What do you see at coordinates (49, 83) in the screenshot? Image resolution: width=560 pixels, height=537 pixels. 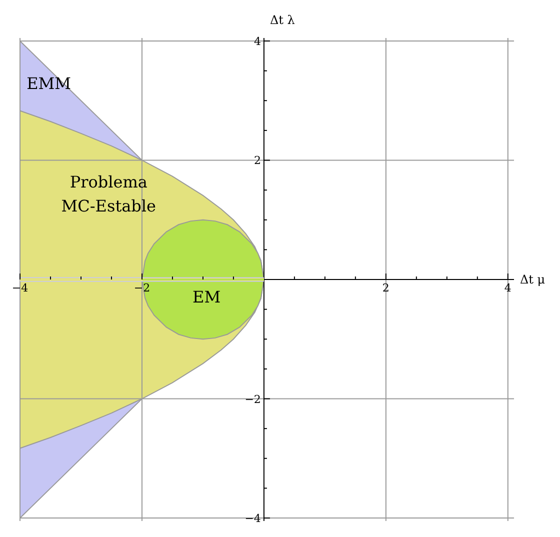 I see `annotation: EMM` at bounding box center [49, 83].